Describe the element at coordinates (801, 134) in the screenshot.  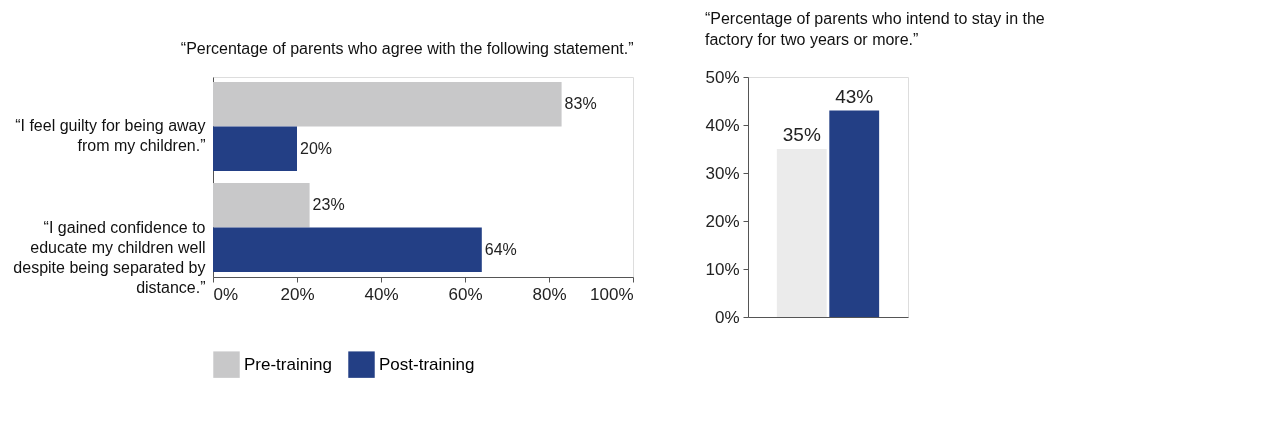
I see `data-label: 35%` at that location.